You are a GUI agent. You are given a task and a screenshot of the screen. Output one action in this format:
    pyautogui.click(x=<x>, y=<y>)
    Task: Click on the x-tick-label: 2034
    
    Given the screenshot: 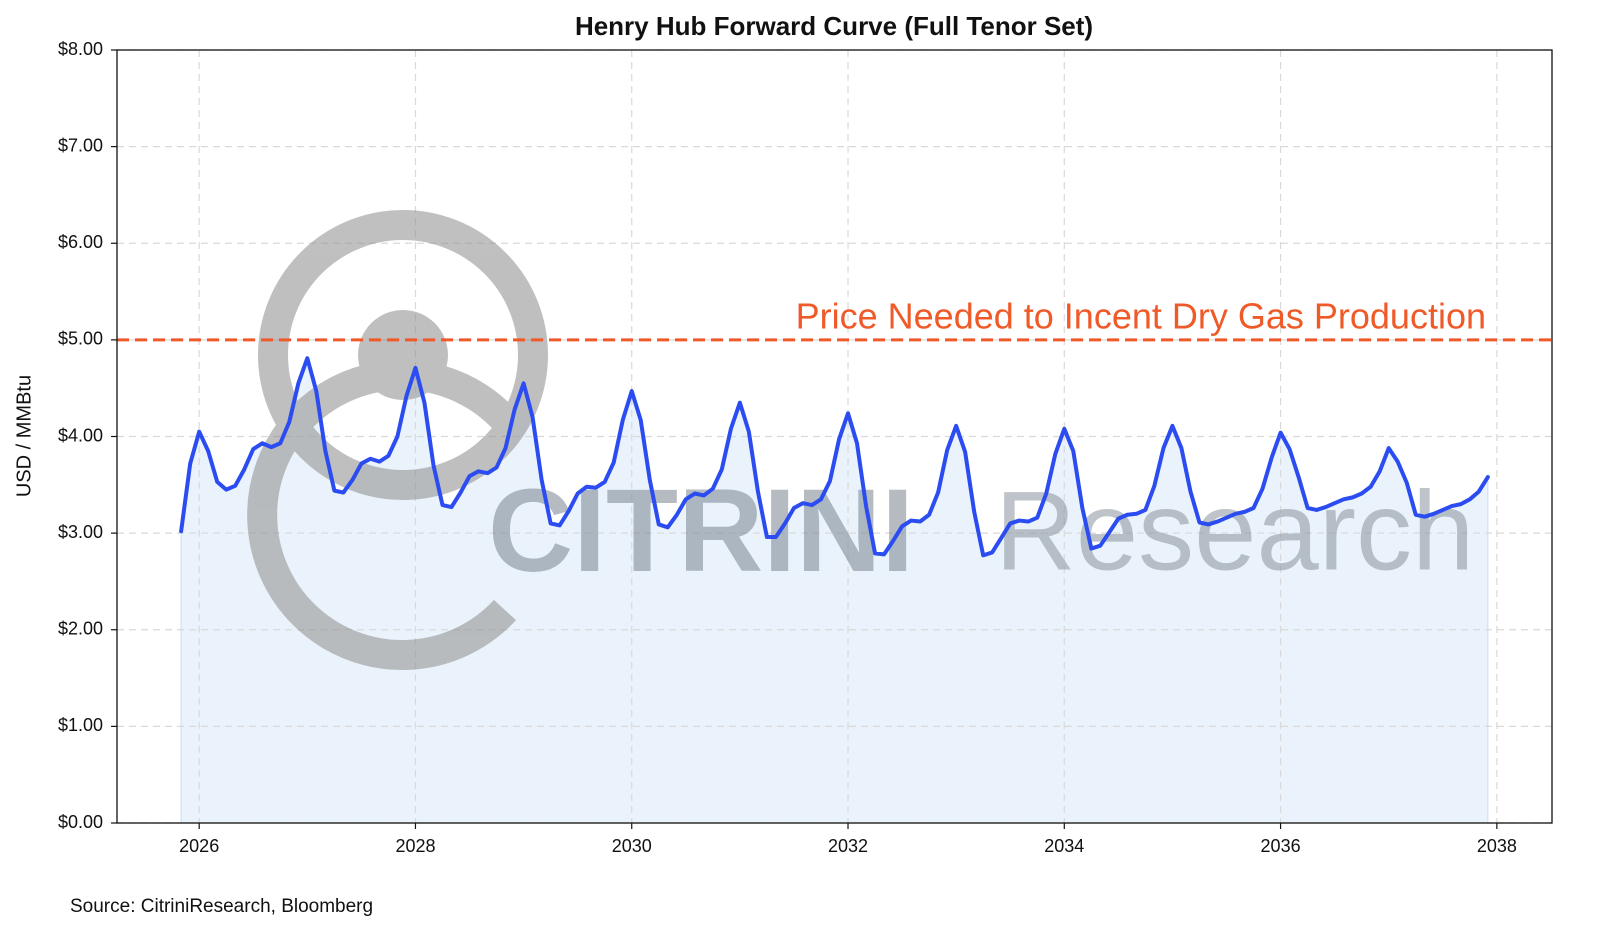 What is the action you would take?
    pyautogui.click(x=1064, y=846)
    